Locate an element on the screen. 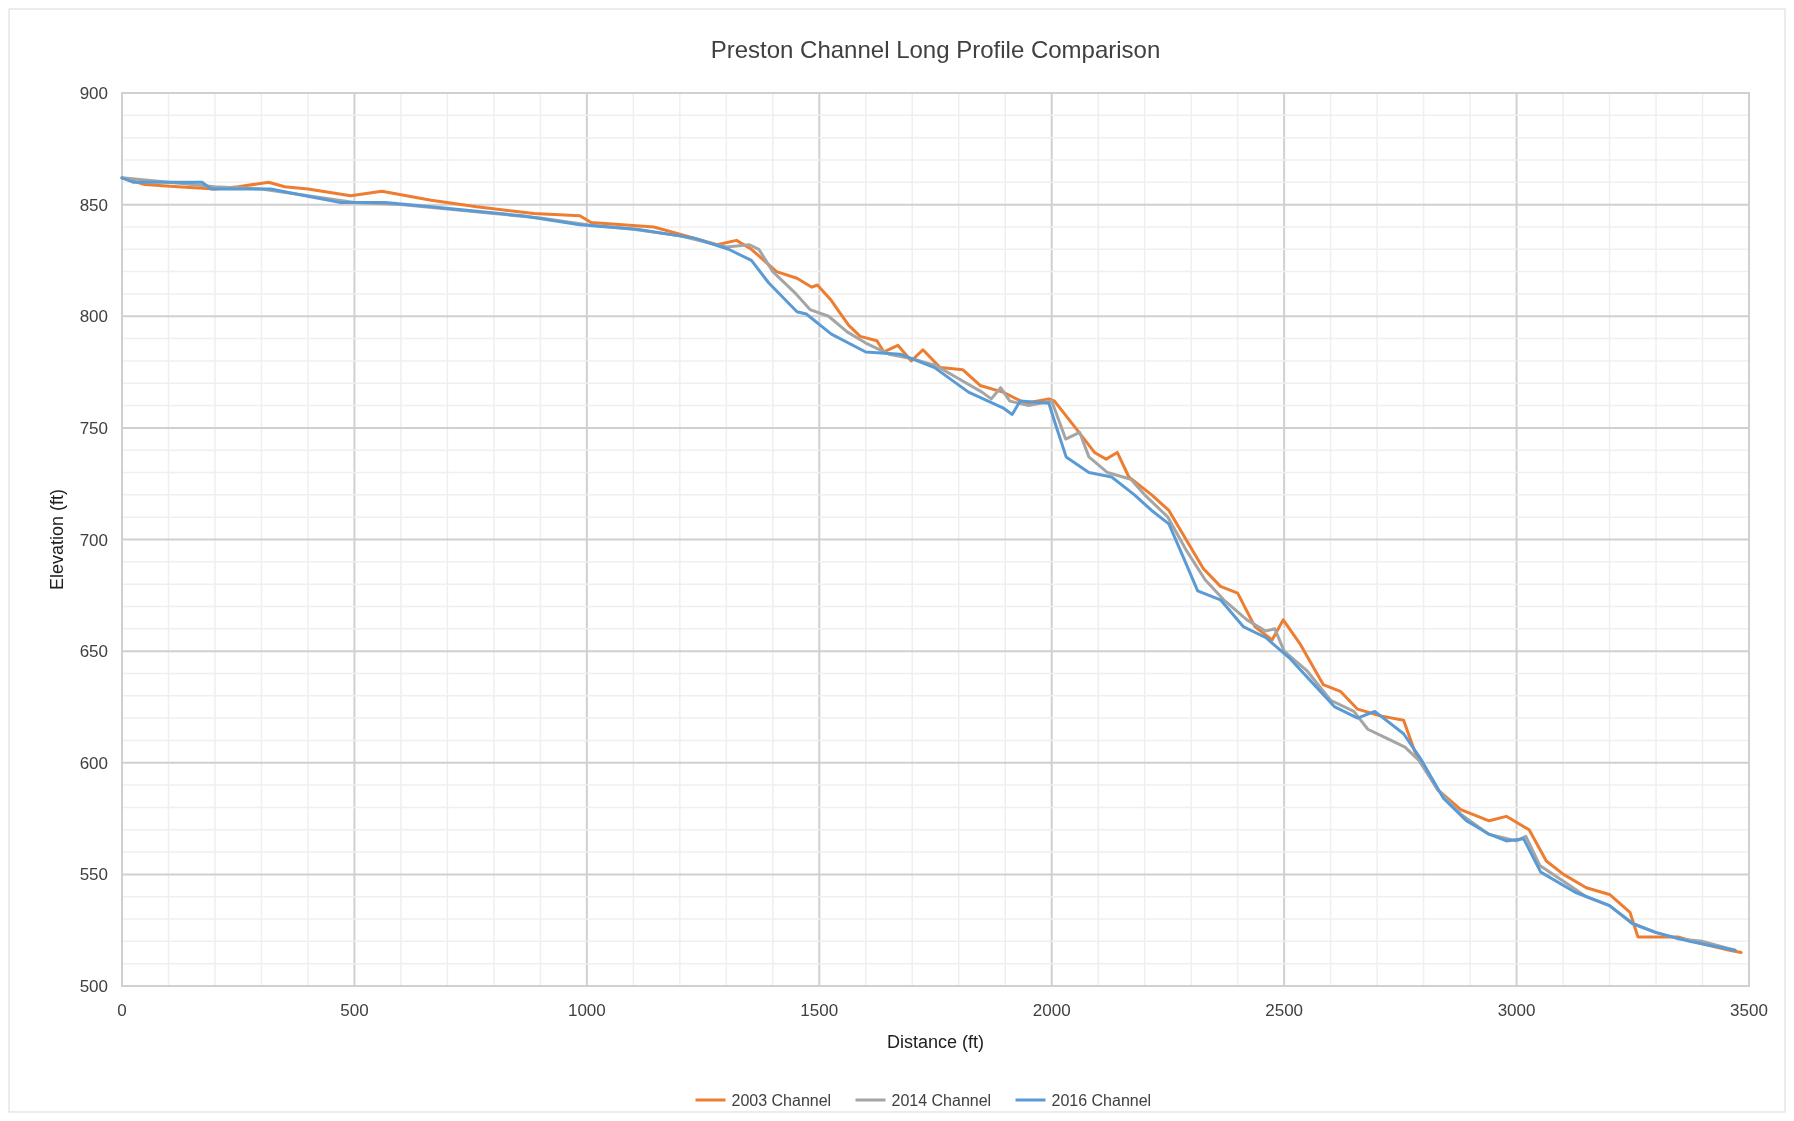 The height and width of the screenshot is (1121, 1794). x-tick-label: 0 is located at coordinates (122, 1010).